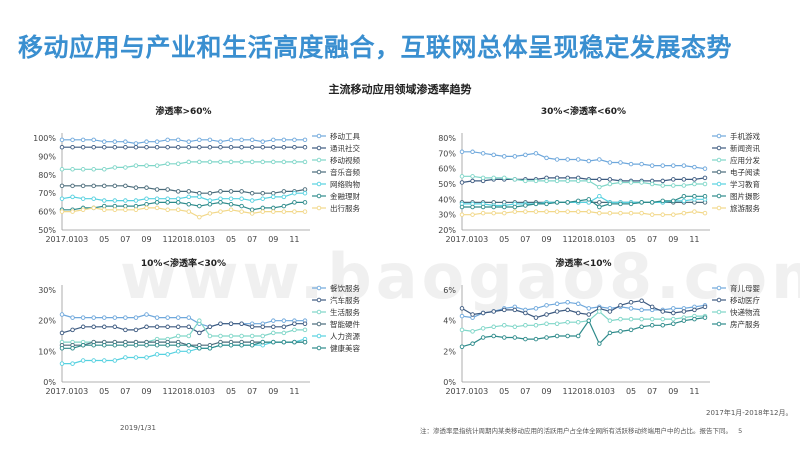 The height and width of the screenshot is (449, 800). What do you see at coordinates (583, 263) in the screenshot?
I see `chart-title: 渗透率<10%` at bounding box center [583, 263].